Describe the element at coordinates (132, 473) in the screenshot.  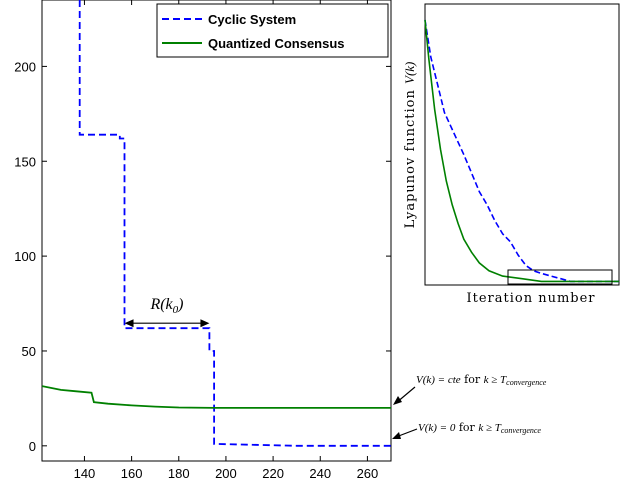
I see `x-tick-label: 160` at that location.